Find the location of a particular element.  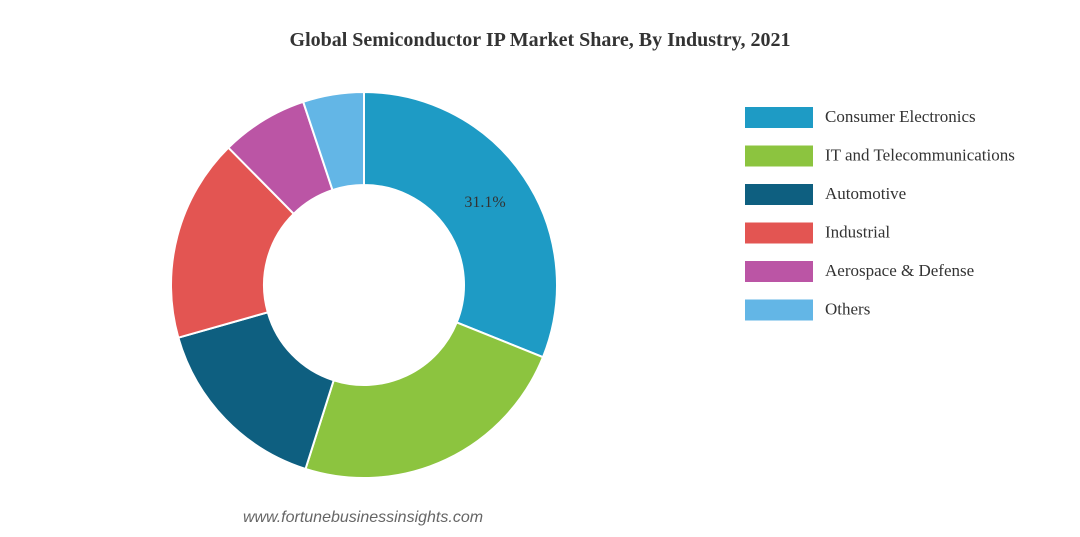

legend-label: Aerospace & Defense is located at coordinates (899, 270).